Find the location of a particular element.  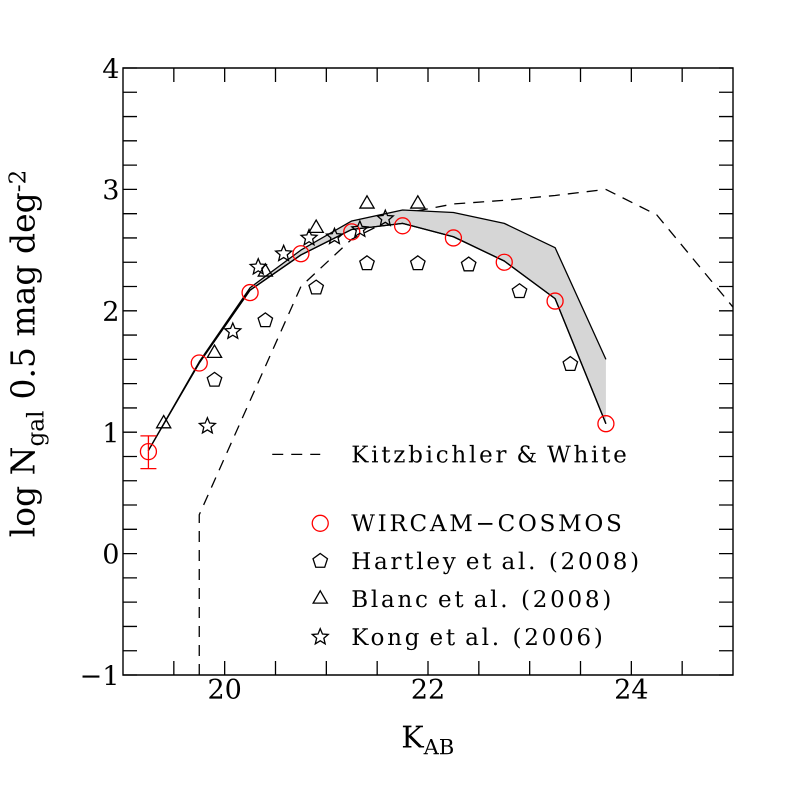

legend-label: Kitzbichler & White is located at coordinates (489, 453).